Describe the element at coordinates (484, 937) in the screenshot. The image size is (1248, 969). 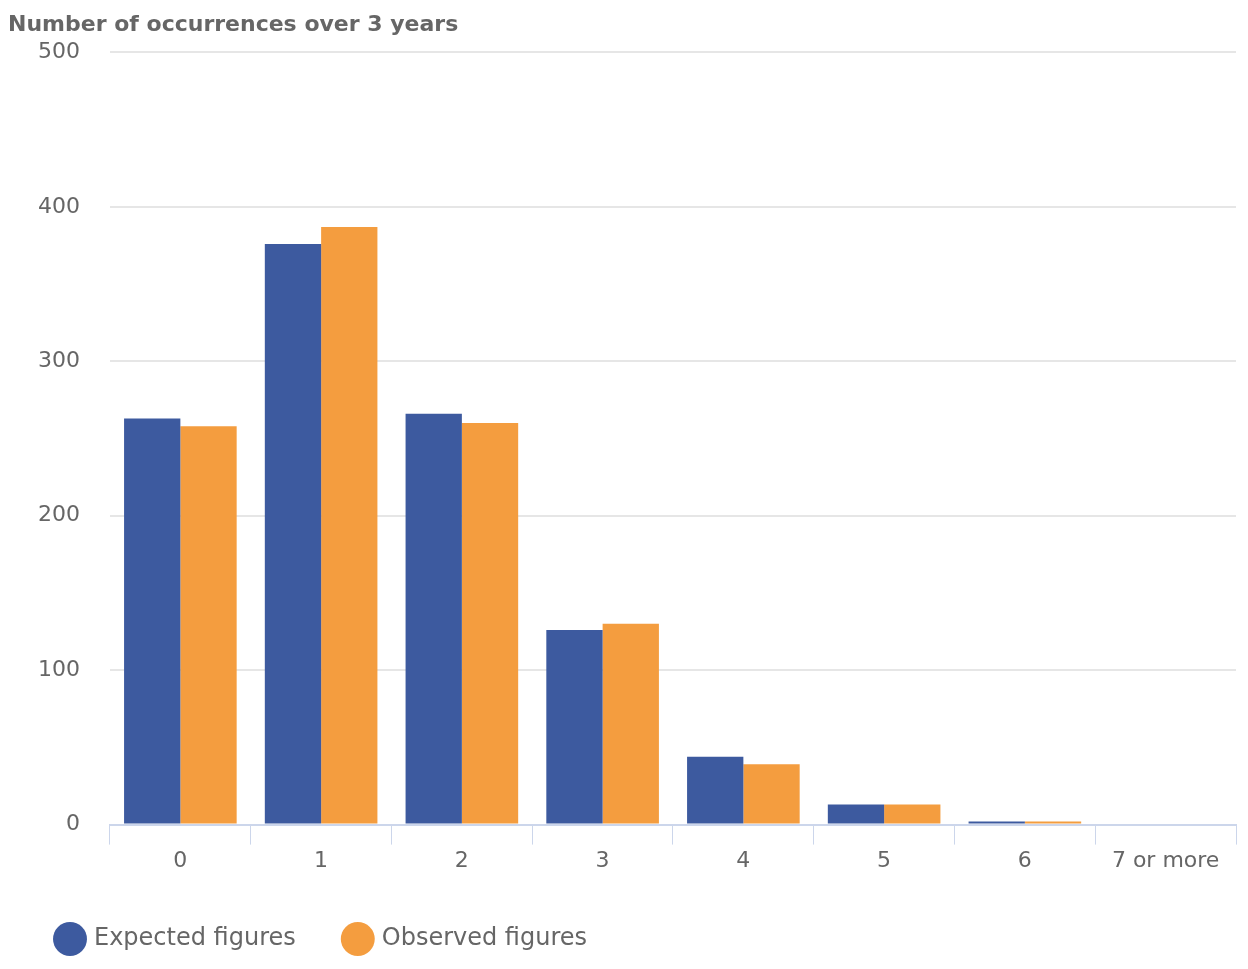
I see `legend-label: Observed figures` at that location.